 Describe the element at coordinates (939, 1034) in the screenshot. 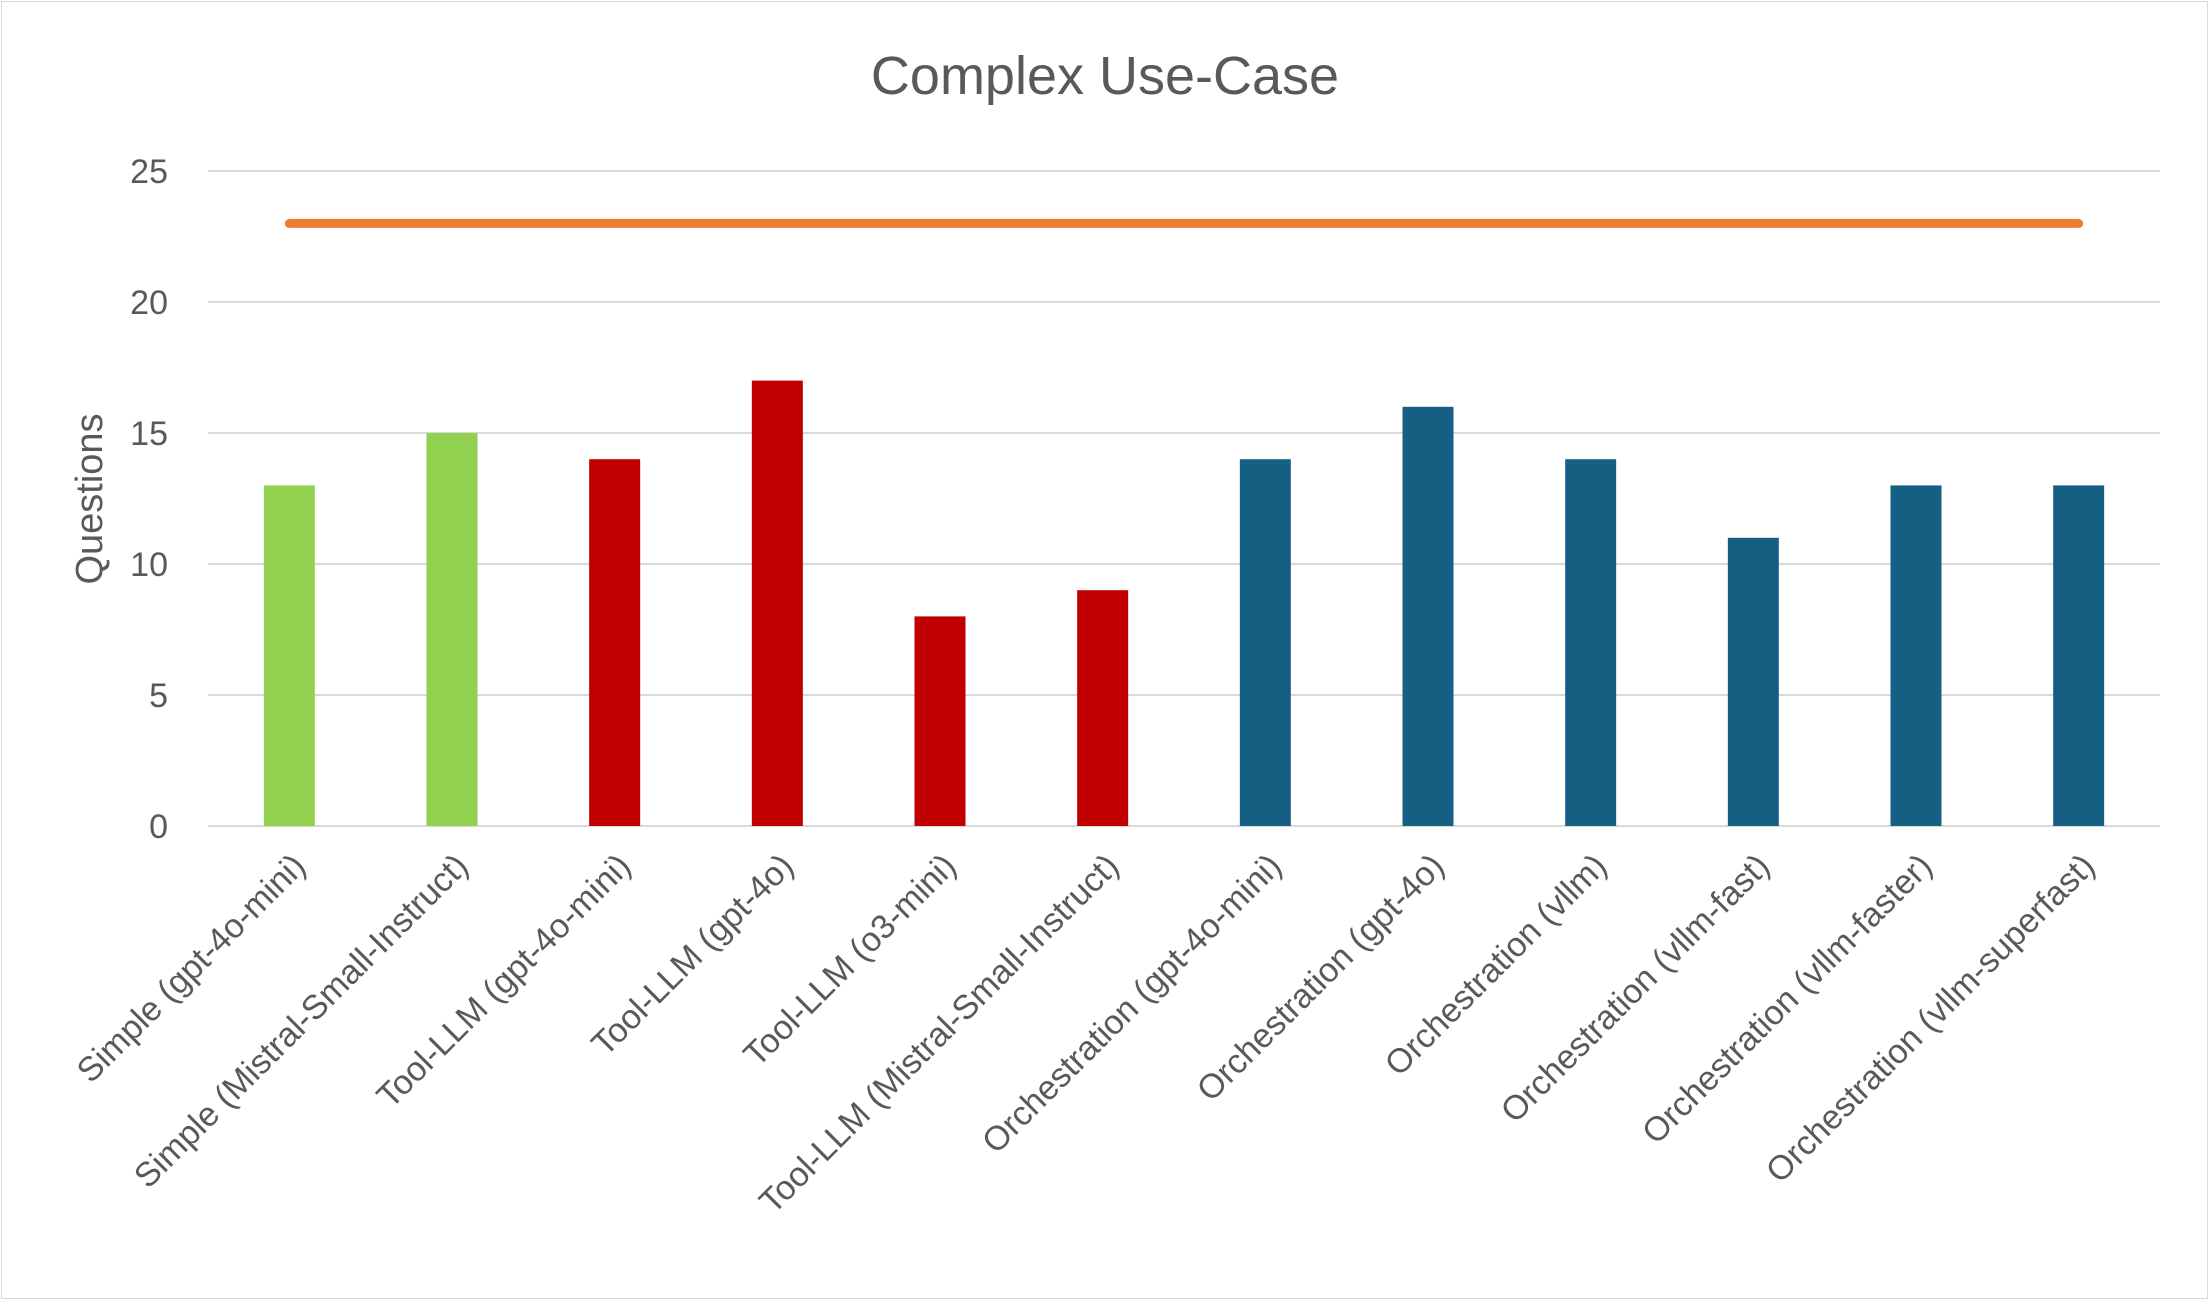

I see `x-category-label: Tool-LLM (Mistral-Small-Instruct)` at that location.